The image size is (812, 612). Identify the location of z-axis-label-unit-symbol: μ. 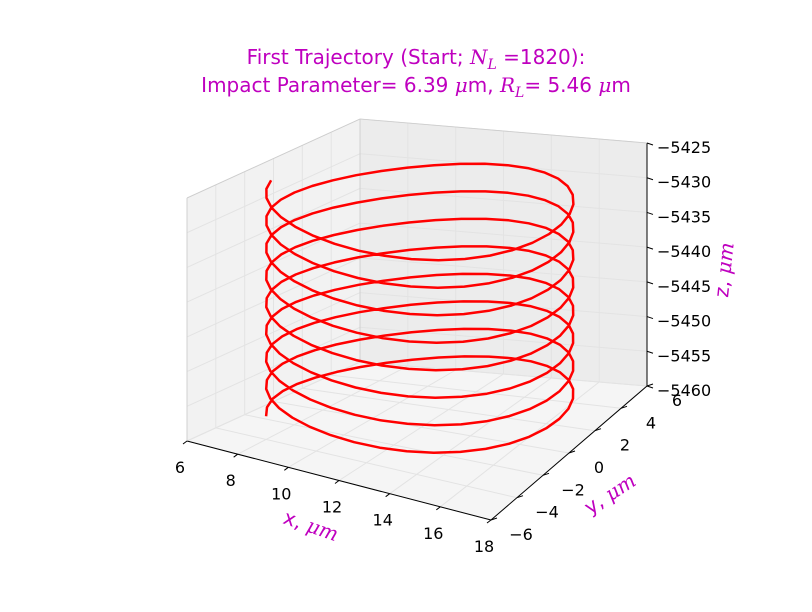
(724, 267).